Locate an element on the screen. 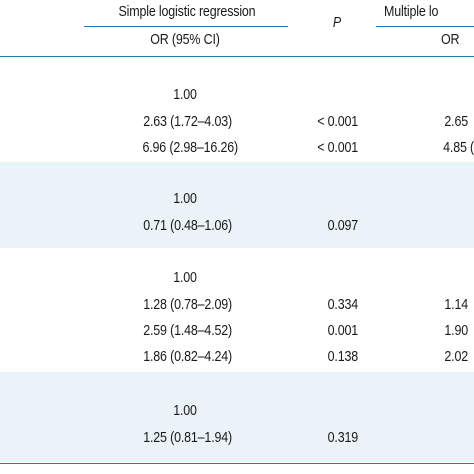 This screenshot has width=474, height=474. or-cell: 0.71 (0.48–1.06) is located at coordinates (187, 226).